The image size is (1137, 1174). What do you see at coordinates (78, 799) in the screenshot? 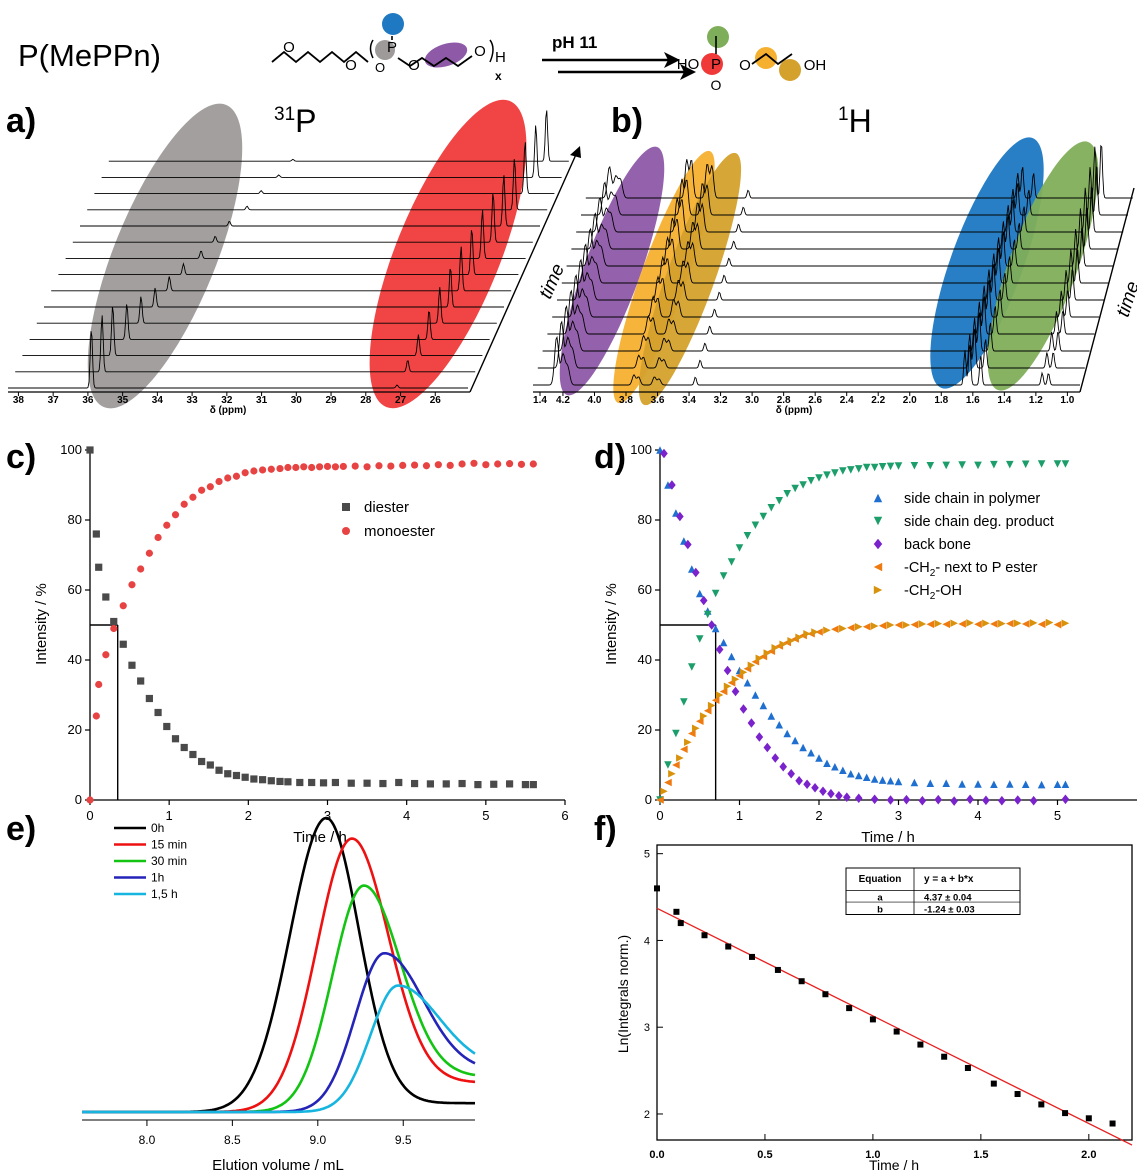
I see `y-tick-label: 0` at bounding box center [78, 799].